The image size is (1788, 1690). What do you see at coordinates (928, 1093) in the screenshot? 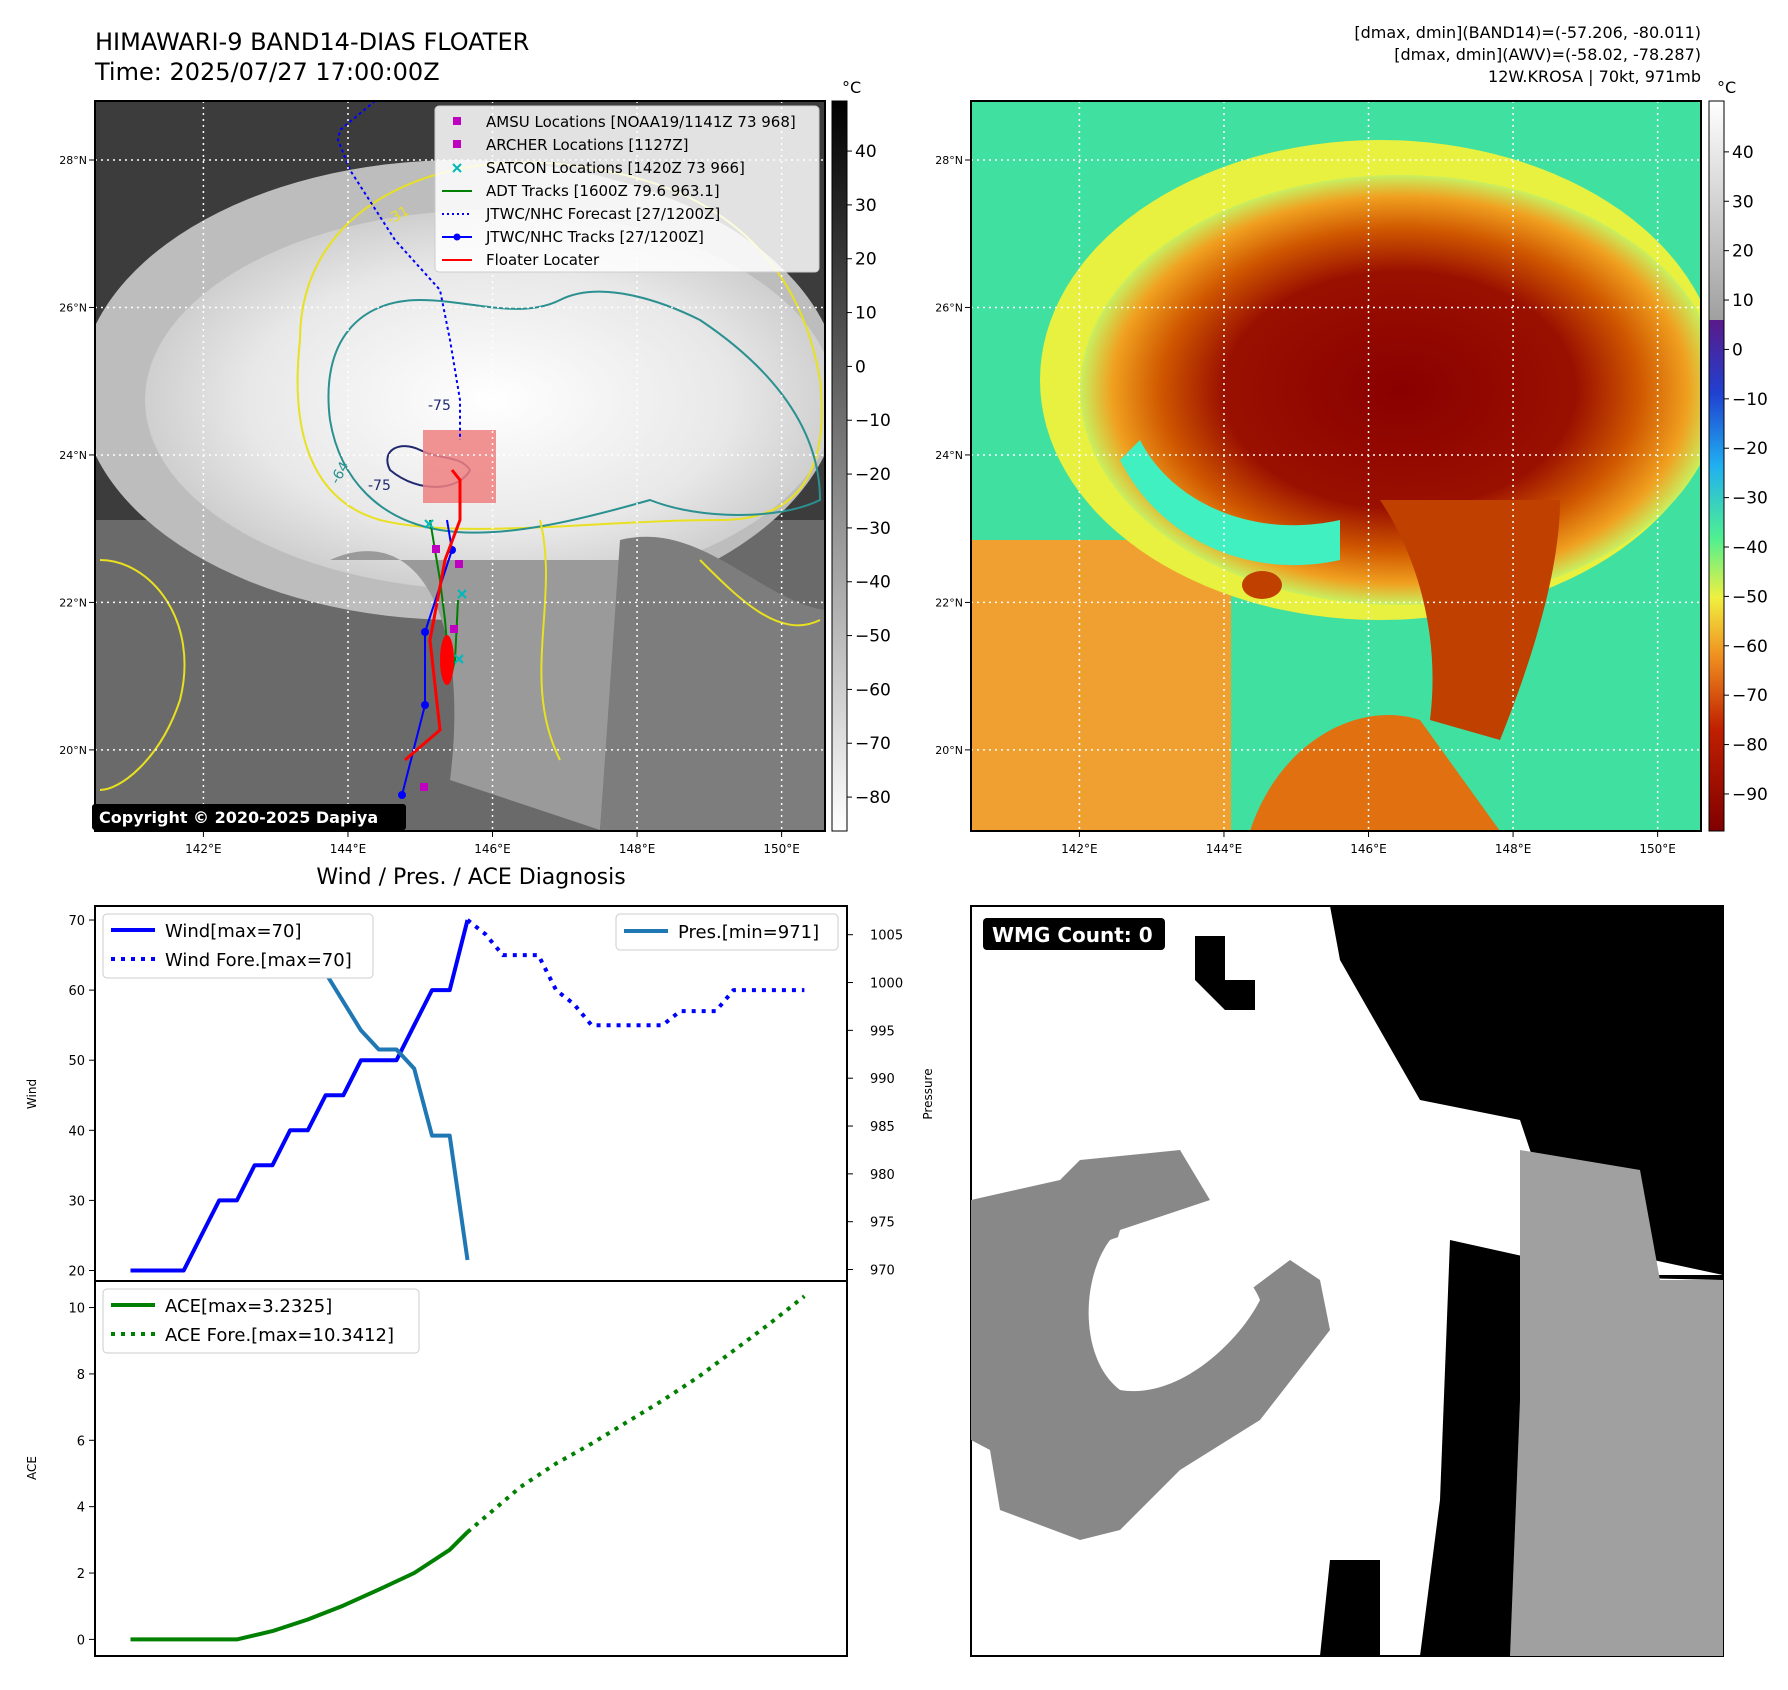
I see `pressure-axis-label: Pressure` at bounding box center [928, 1093].